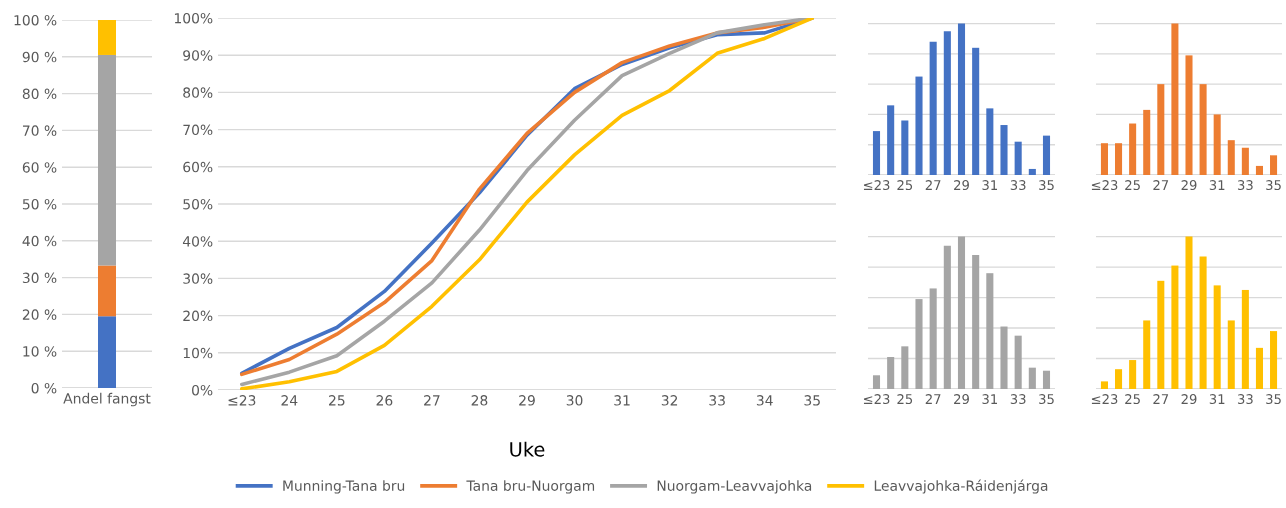  What do you see at coordinates (479, 400) in the screenshot?
I see `x-tick-label: 28` at bounding box center [479, 400].